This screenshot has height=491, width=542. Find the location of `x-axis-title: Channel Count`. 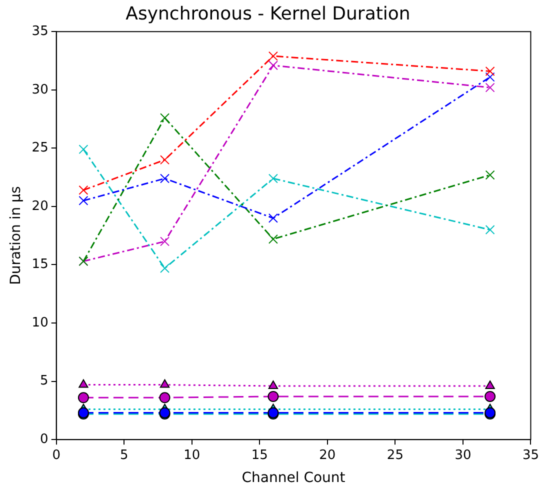

x-axis-title: Channel Count is located at coordinates (294, 478).